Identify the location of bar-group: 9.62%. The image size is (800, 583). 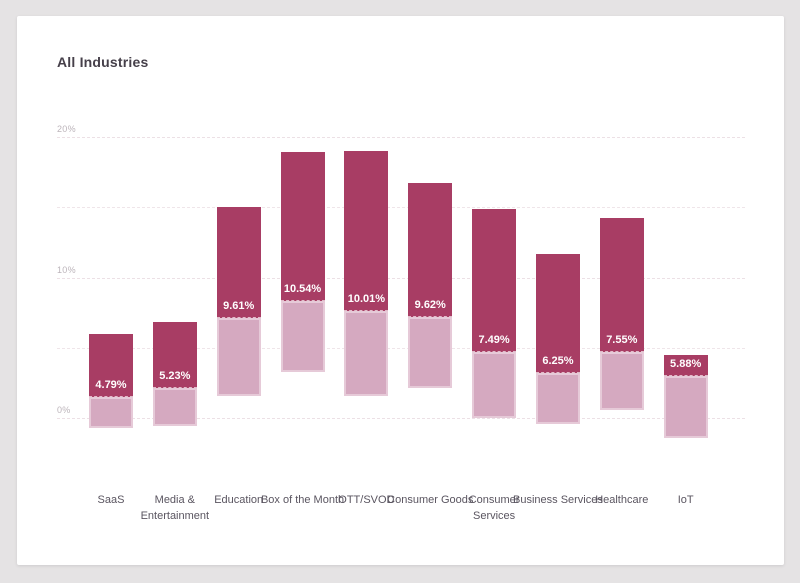
(430, 290).